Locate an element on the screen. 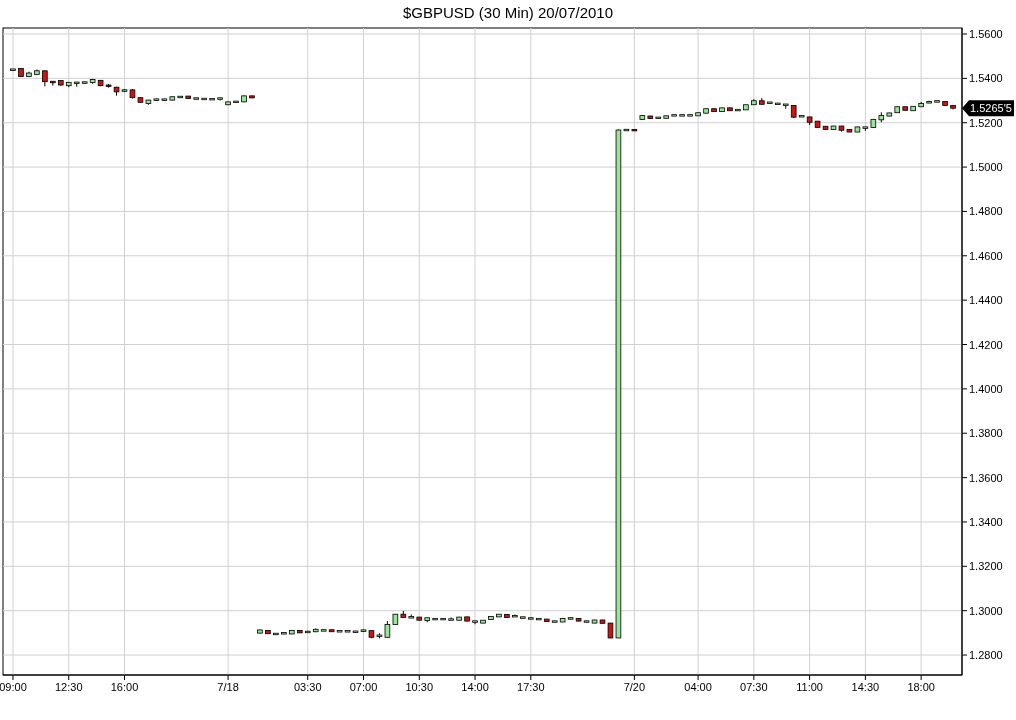 The width and height of the screenshot is (1016, 720). x-tick-label: 04:00 is located at coordinates (698, 687).